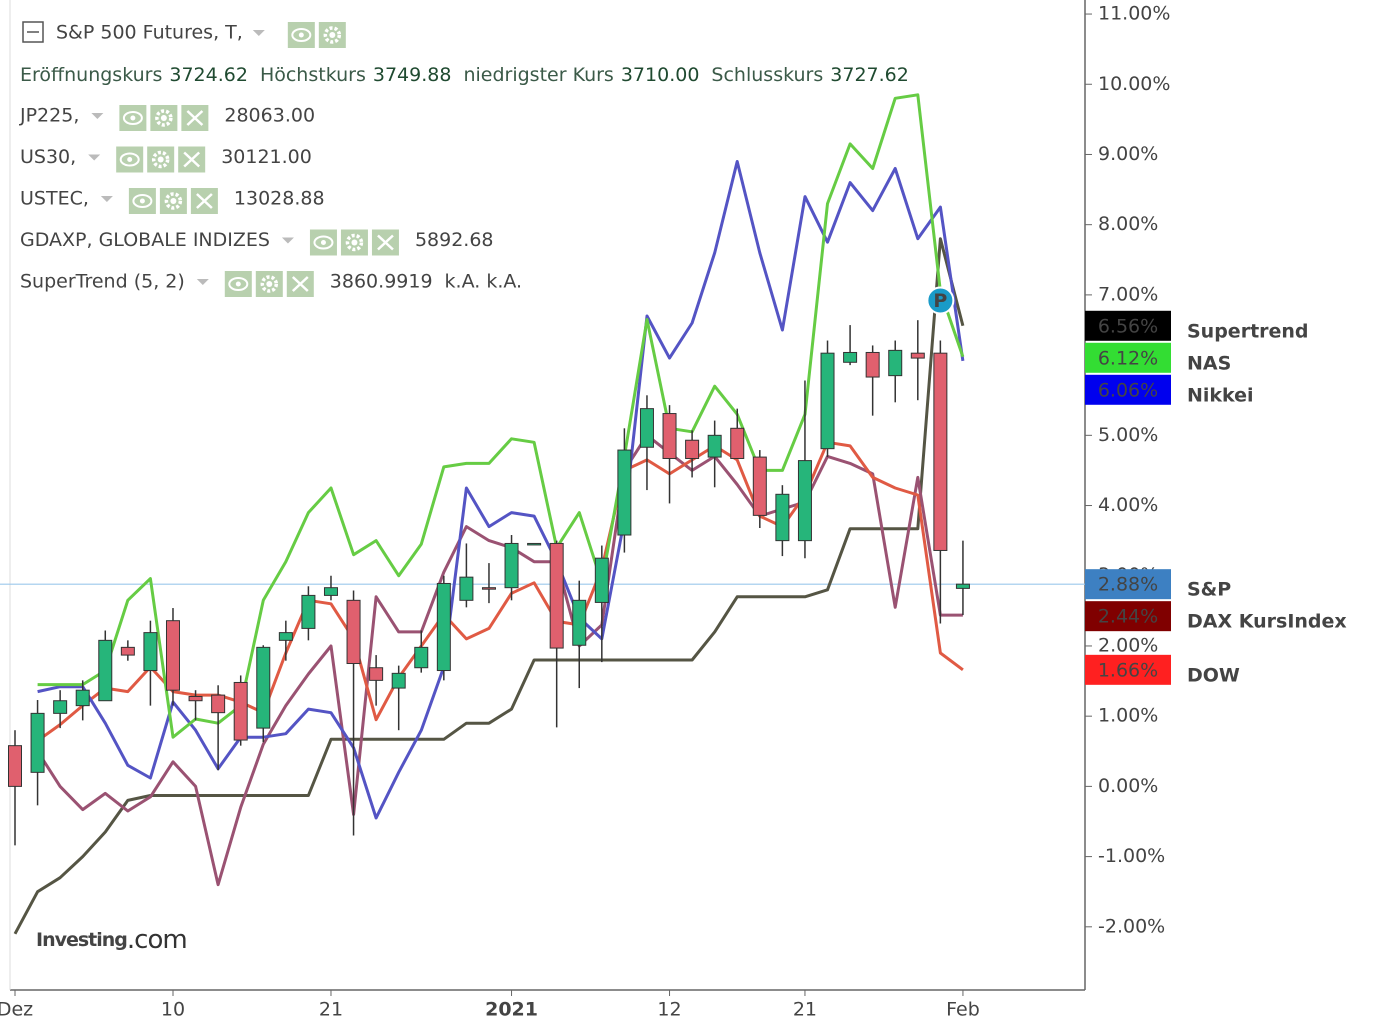 The height and width of the screenshot is (1022, 1376). I want to click on y-tick-label: 1.00%, so click(1128, 716).